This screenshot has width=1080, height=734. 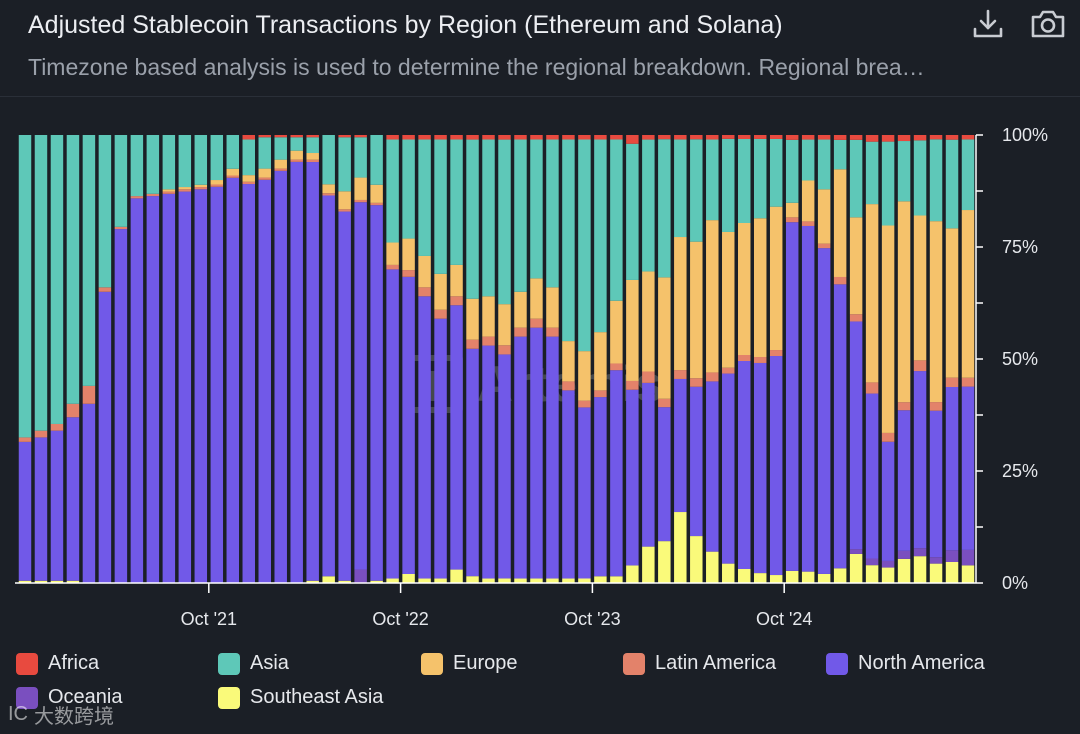 I want to click on y-tick-label: 75%, so click(x=1020, y=247).